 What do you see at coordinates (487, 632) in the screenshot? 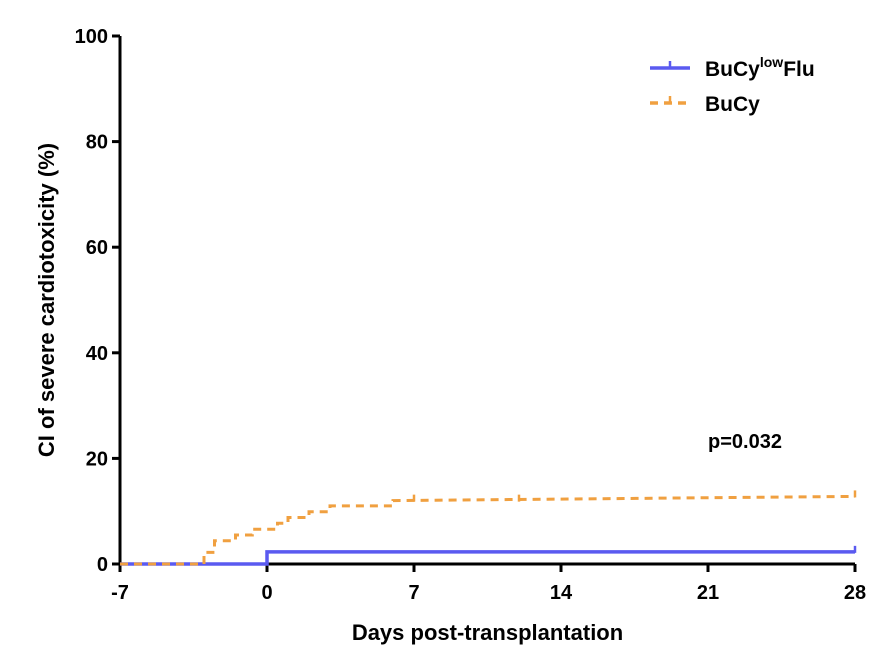
I see `x-axis-title: Days post-transplantation` at bounding box center [487, 632].